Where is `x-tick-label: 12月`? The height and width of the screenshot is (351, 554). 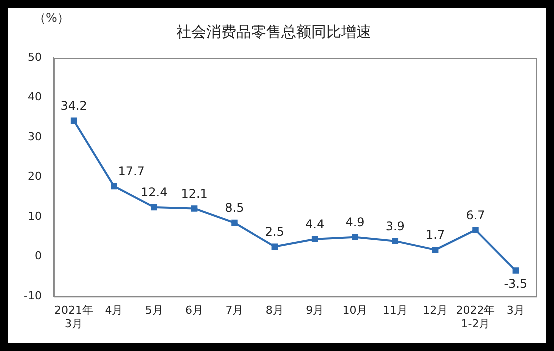 x-tick-label: 12月 is located at coordinates (435, 311).